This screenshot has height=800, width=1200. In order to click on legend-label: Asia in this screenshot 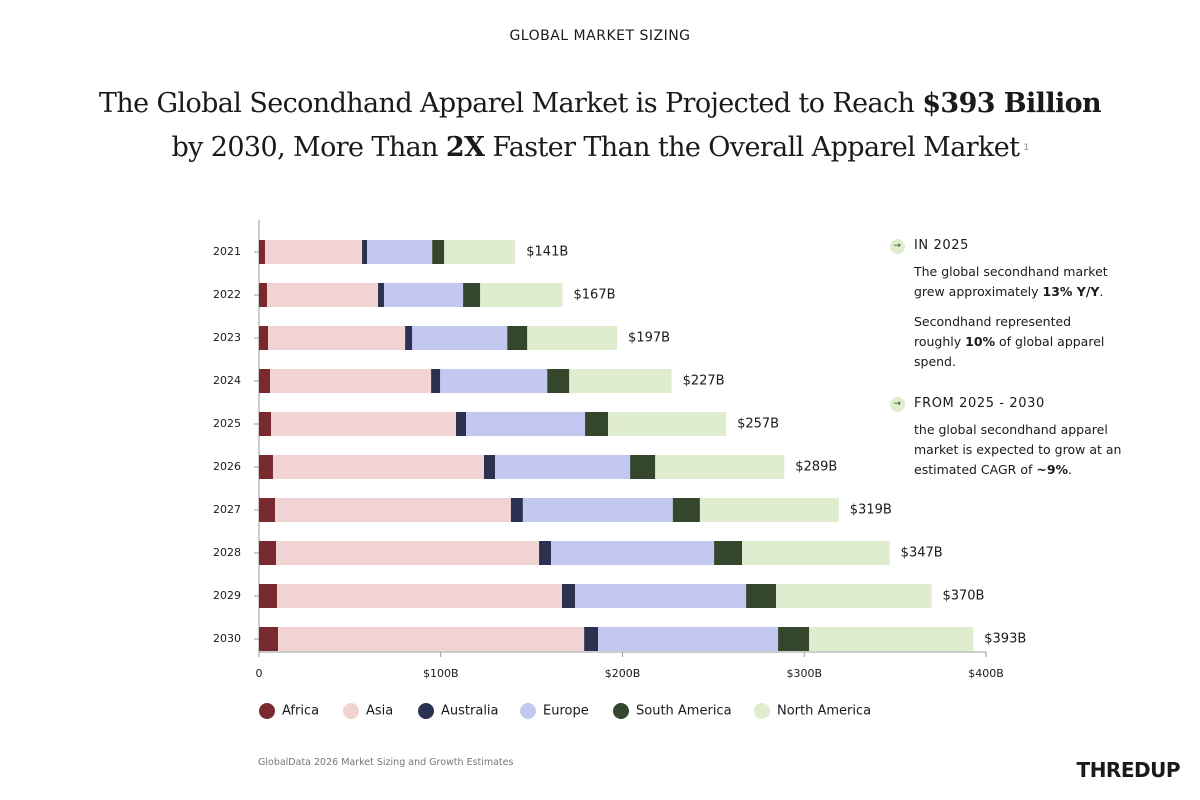, I will do `click(379, 711)`.